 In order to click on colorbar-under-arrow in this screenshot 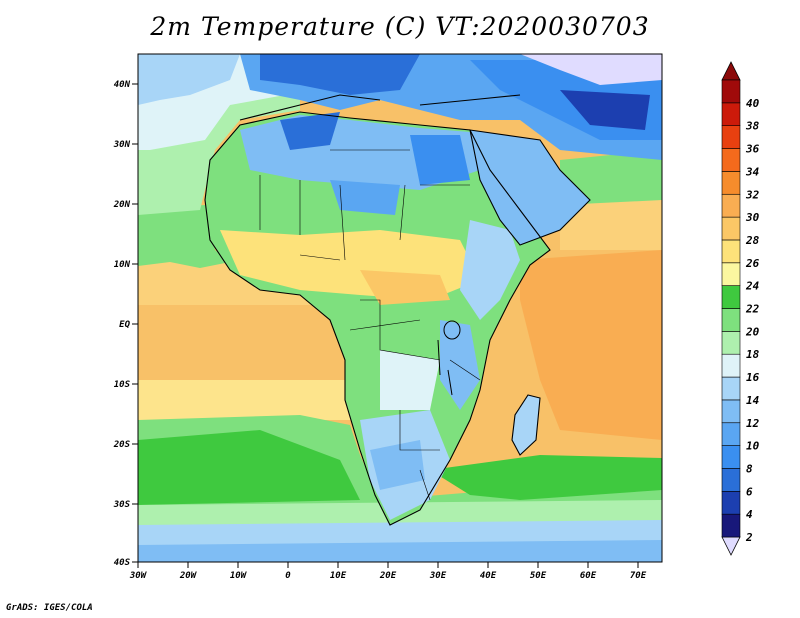, I will do `click(731, 546)`.